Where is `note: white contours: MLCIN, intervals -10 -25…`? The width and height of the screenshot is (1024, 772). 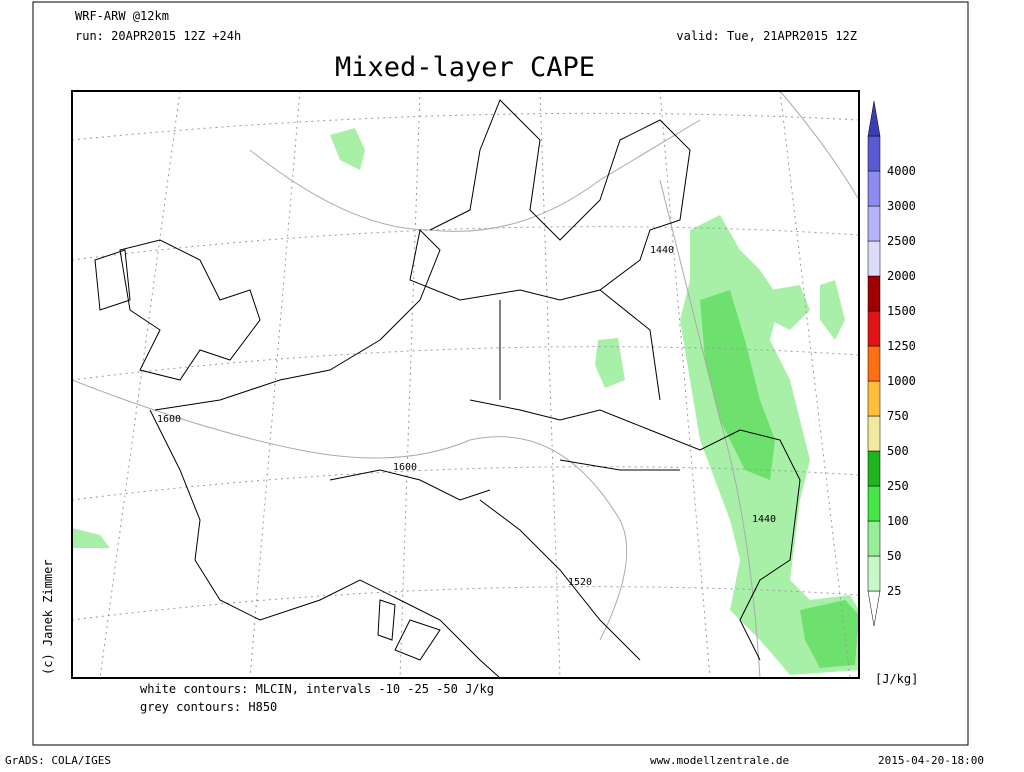 note: white contours: MLCIN, intervals -10 -25… is located at coordinates (317, 689).